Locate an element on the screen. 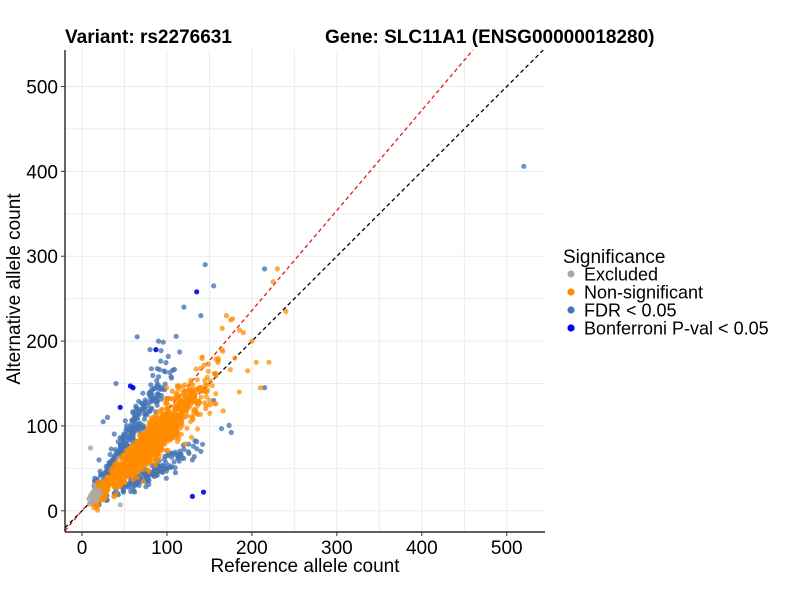 The height and width of the screenshot is (600, 800). point-excluded is located at coordinates (101, 494).